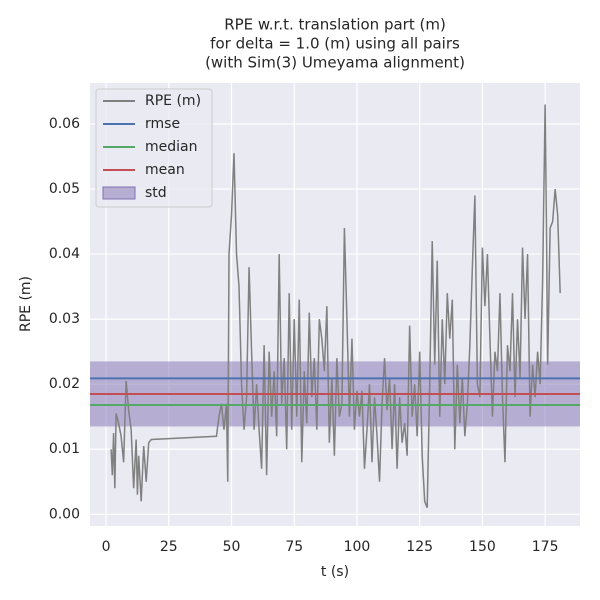  What do you see at coordinates (169, 547) in the screenshot?
I see `x-tick-label: 25` at bounding box center [169, 547].